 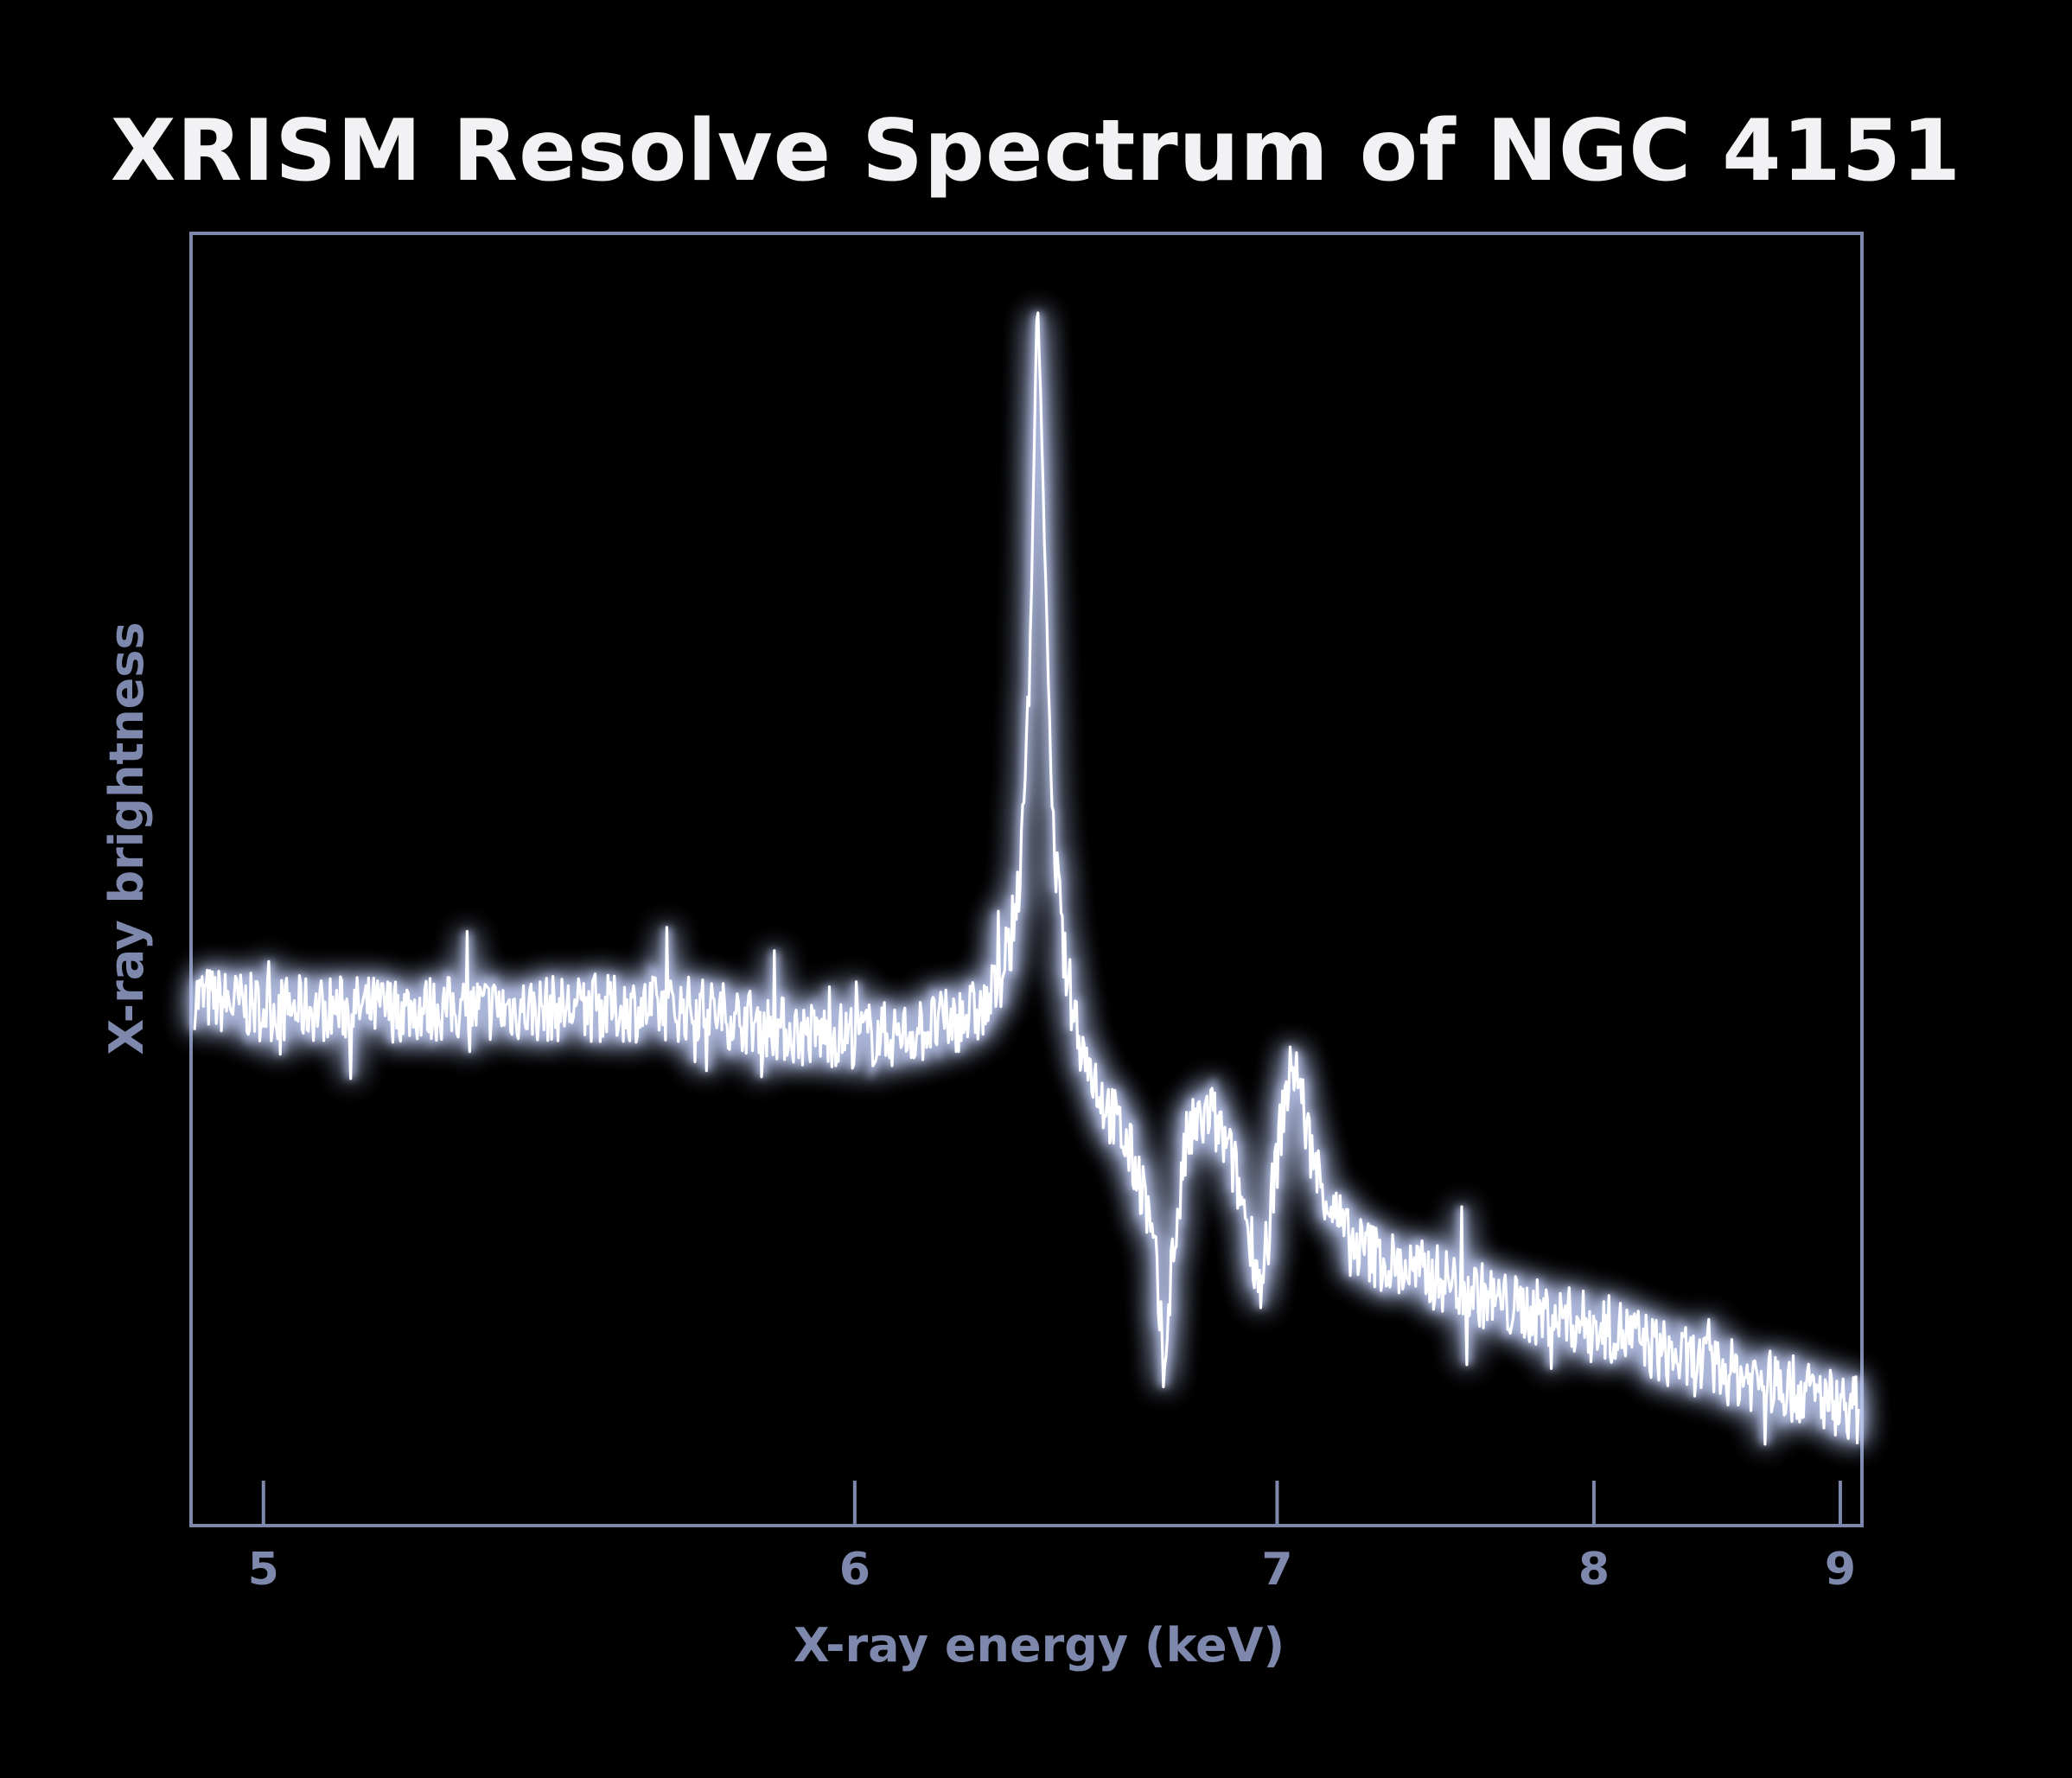 What do you see at coordinates (127, 838) in the screenshot?
I see `y-axis-label: X-ray brightness` at bounding box center [127, 838].